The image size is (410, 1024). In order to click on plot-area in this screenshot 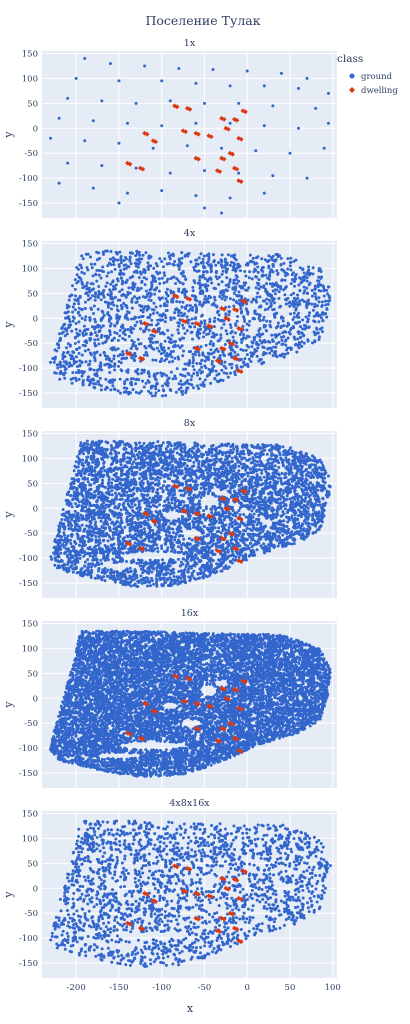, I will do `click(189, 134)`.